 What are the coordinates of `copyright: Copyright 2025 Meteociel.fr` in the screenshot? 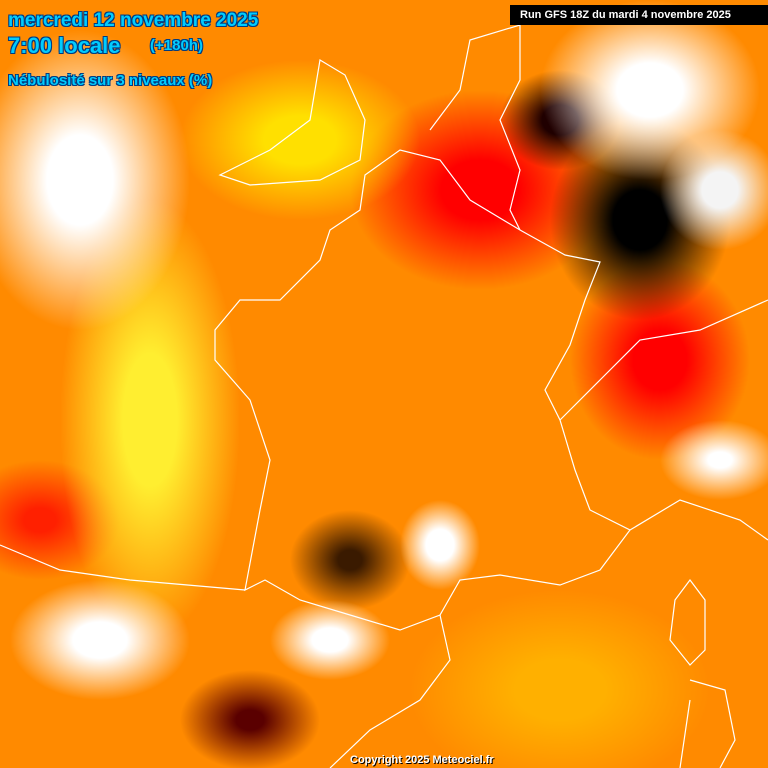 It's located at (422, 760).